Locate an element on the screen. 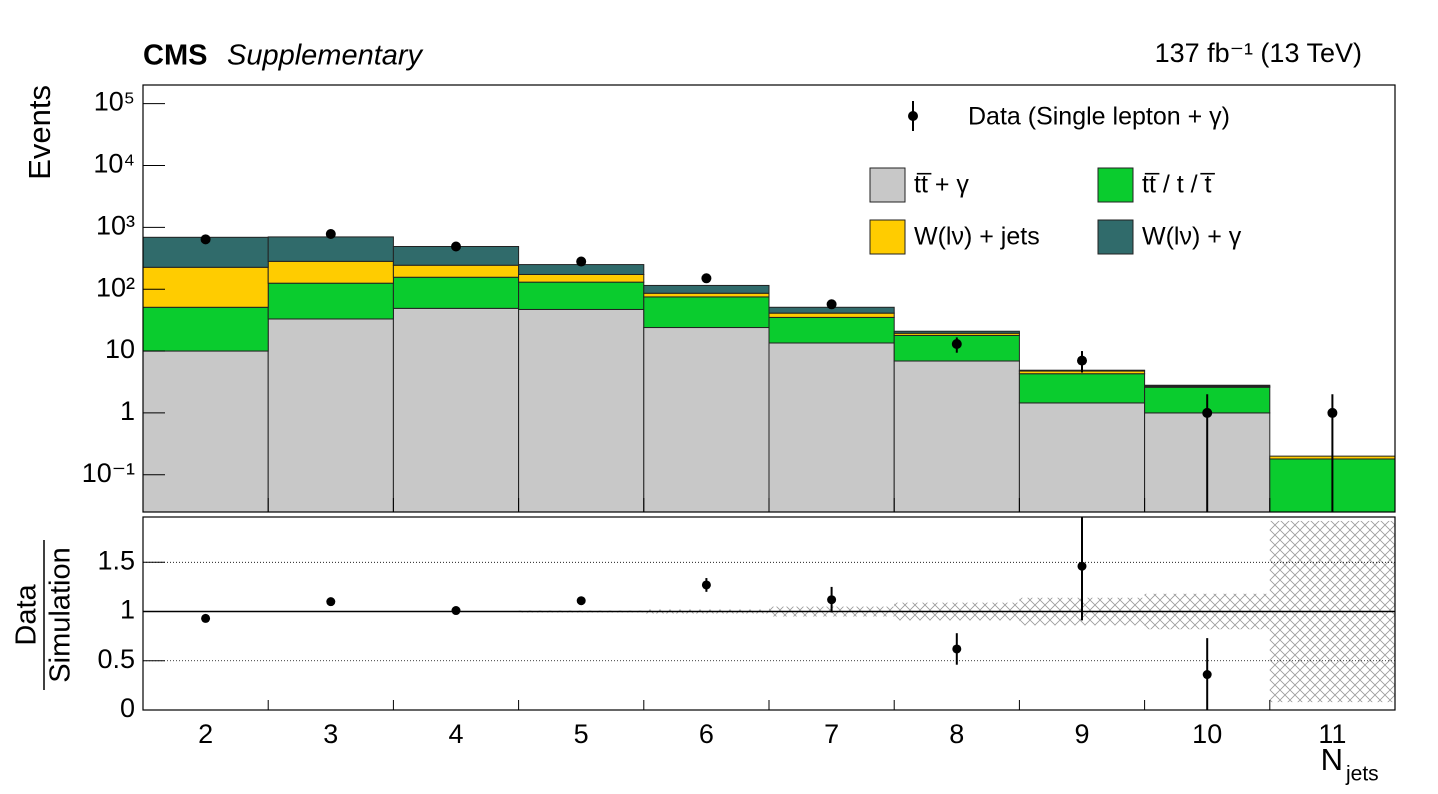 This screenshot has width=1438, height=794. legend-label: W(lν) + jets is located at coordinates (977, 237).